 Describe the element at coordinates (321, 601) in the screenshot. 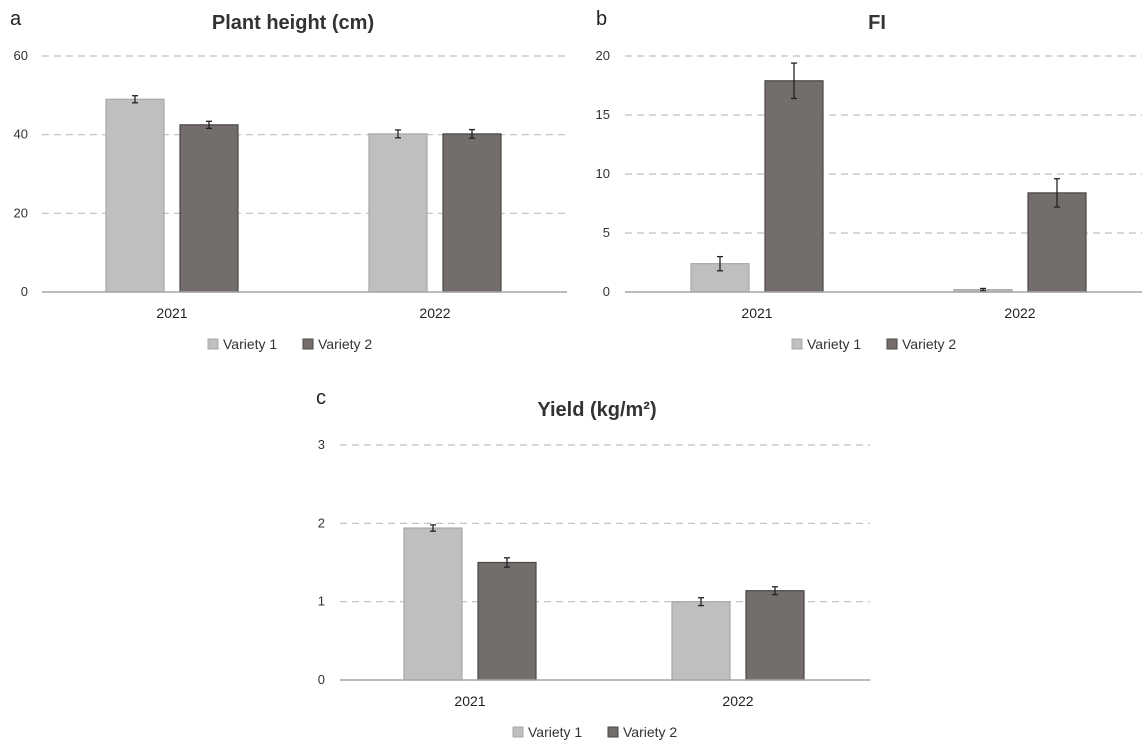

I see `y-tick-label: 1` at that location.